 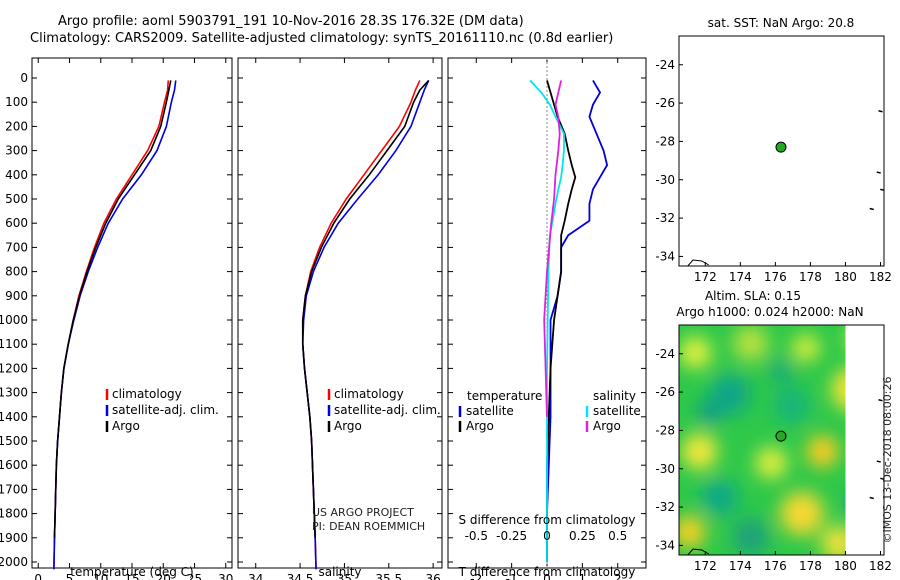 What do you see at coordinates (16, 272) in the screenshot?
I see `y-tick-label: 800` at bounding box center [16, 272].